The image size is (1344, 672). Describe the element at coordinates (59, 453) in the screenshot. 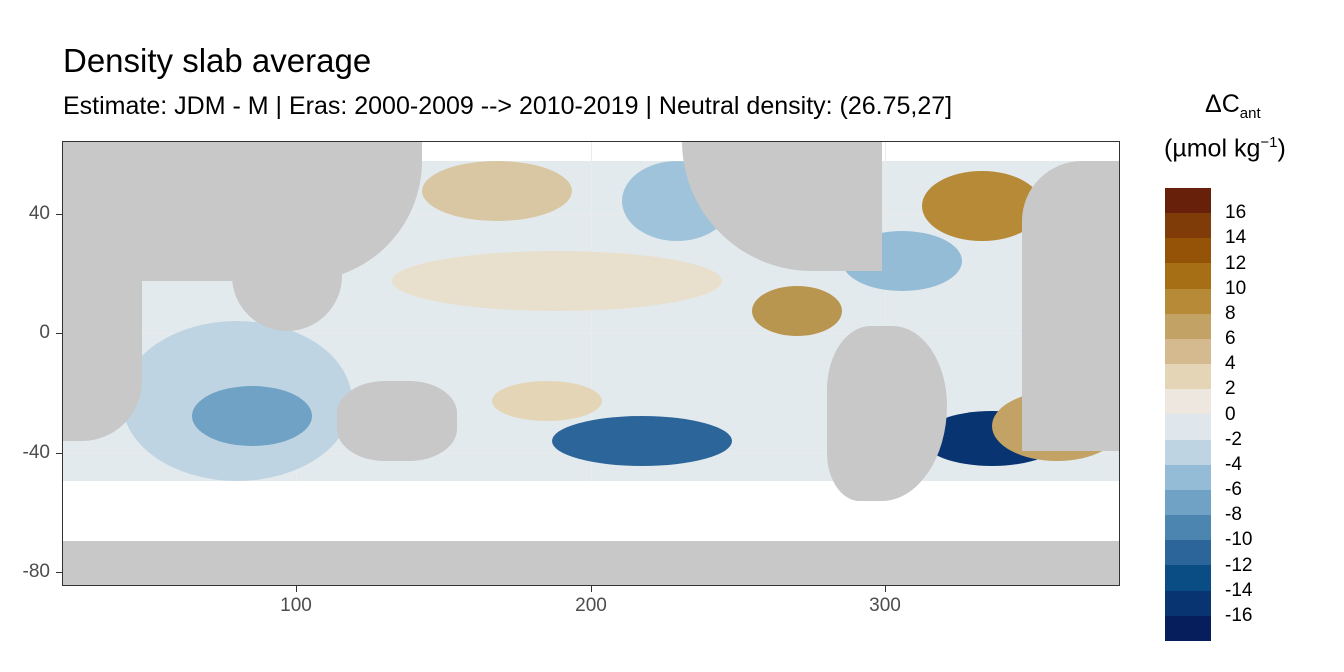

I see `y-tick-mark-m40` at that location.